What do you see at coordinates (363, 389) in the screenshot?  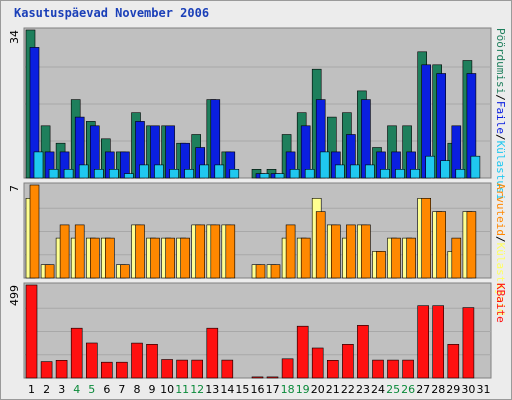 I see `x-tick-label-23: 23` at bounding box center [363, 389].